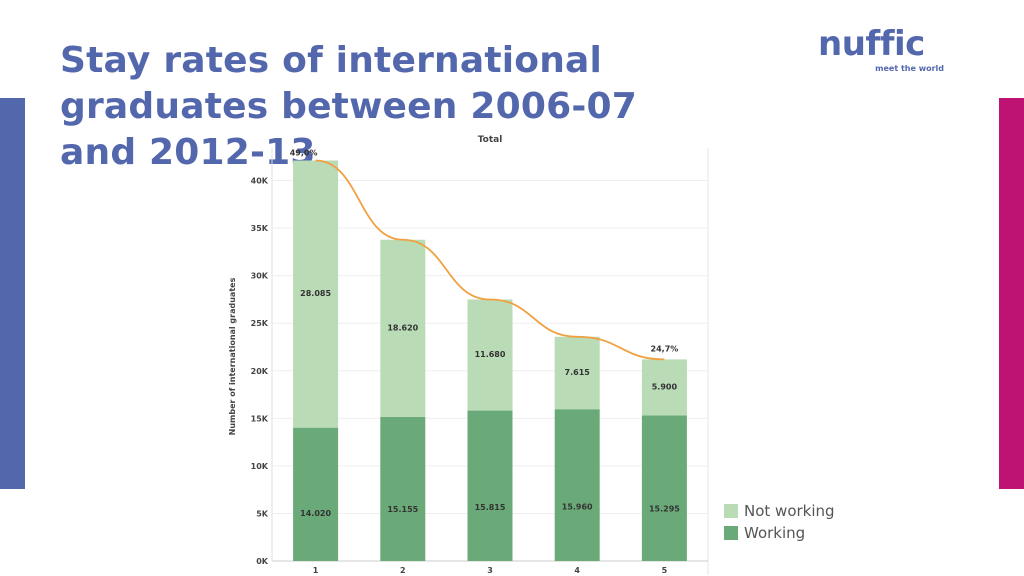  I want to click on x-tick-label: 4, so click(577, 570).